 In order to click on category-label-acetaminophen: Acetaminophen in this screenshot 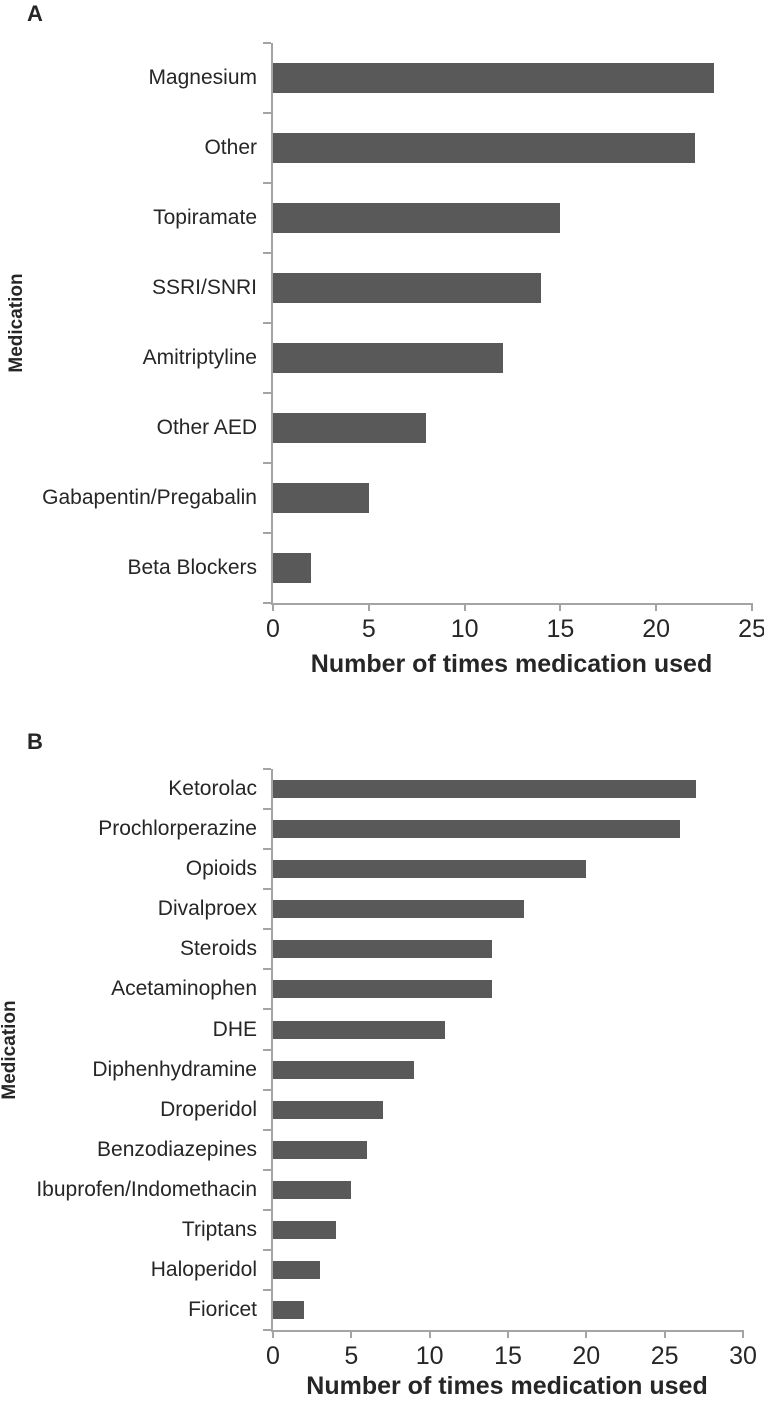, I will do `click(184, 989)`.